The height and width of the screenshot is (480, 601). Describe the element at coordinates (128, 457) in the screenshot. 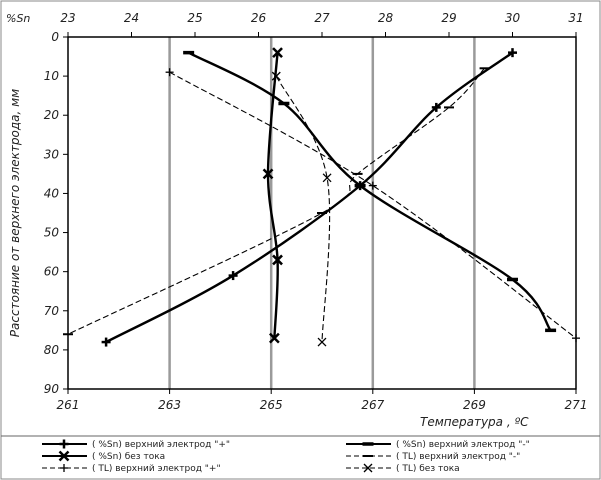

I see `legend-label-sn-без-тока: ( %Sn) без тока` at that location.